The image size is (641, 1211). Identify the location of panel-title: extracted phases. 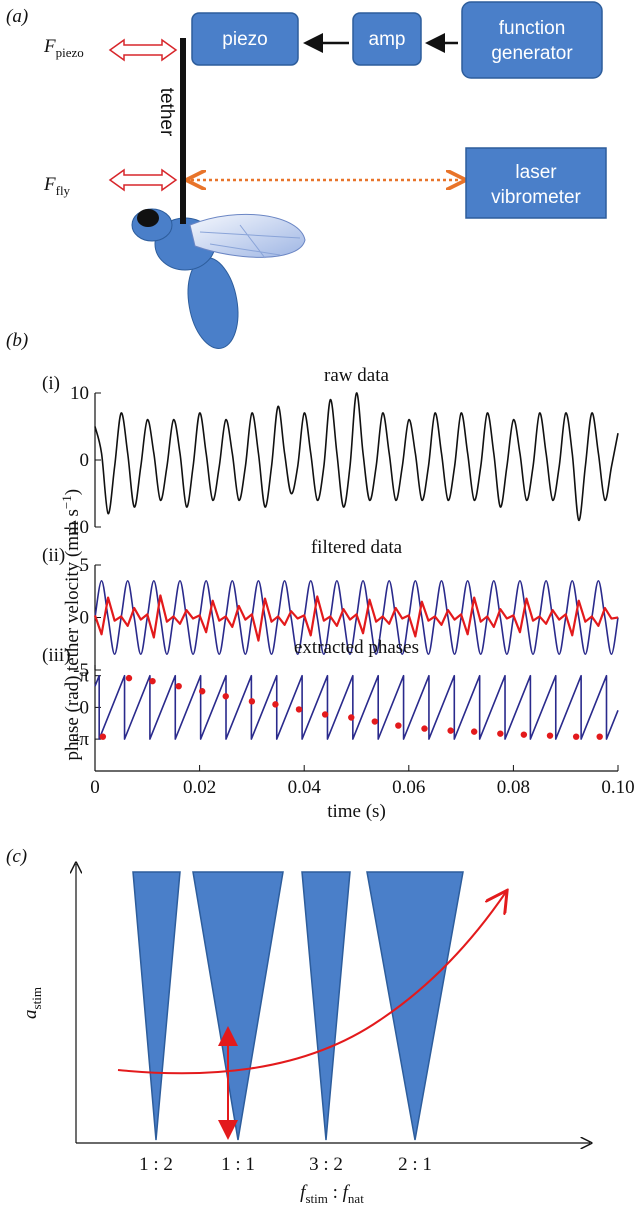
(356, 647).